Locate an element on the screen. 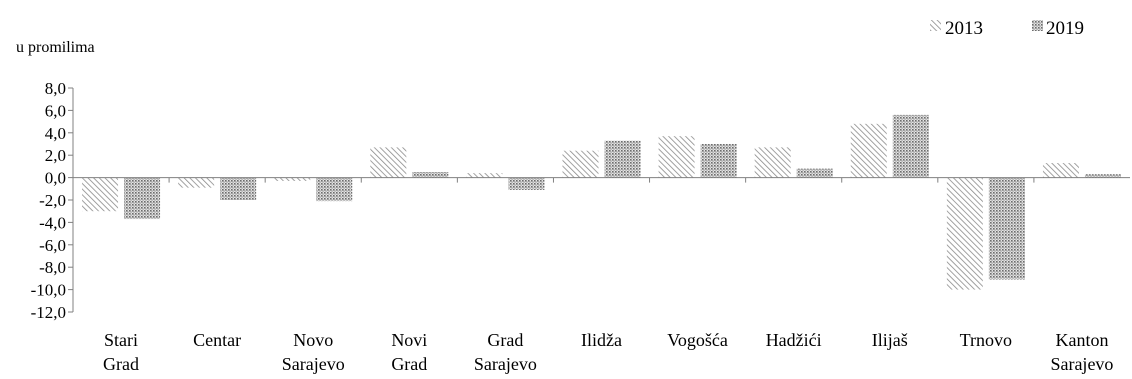 The height and width of the screenshot is (379, 1132). y-tick-label: 4,0 is located at coordinates (55, 133).